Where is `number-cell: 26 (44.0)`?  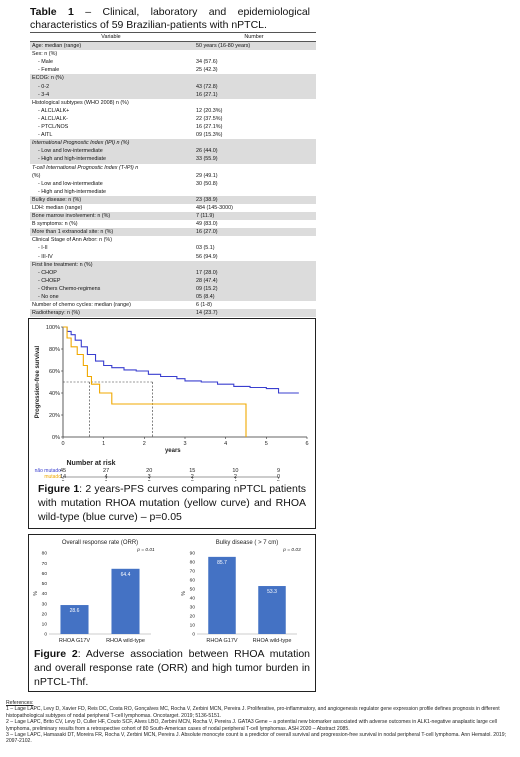
number-cell: 26 (44.0) is located at coordinates (254, 151).